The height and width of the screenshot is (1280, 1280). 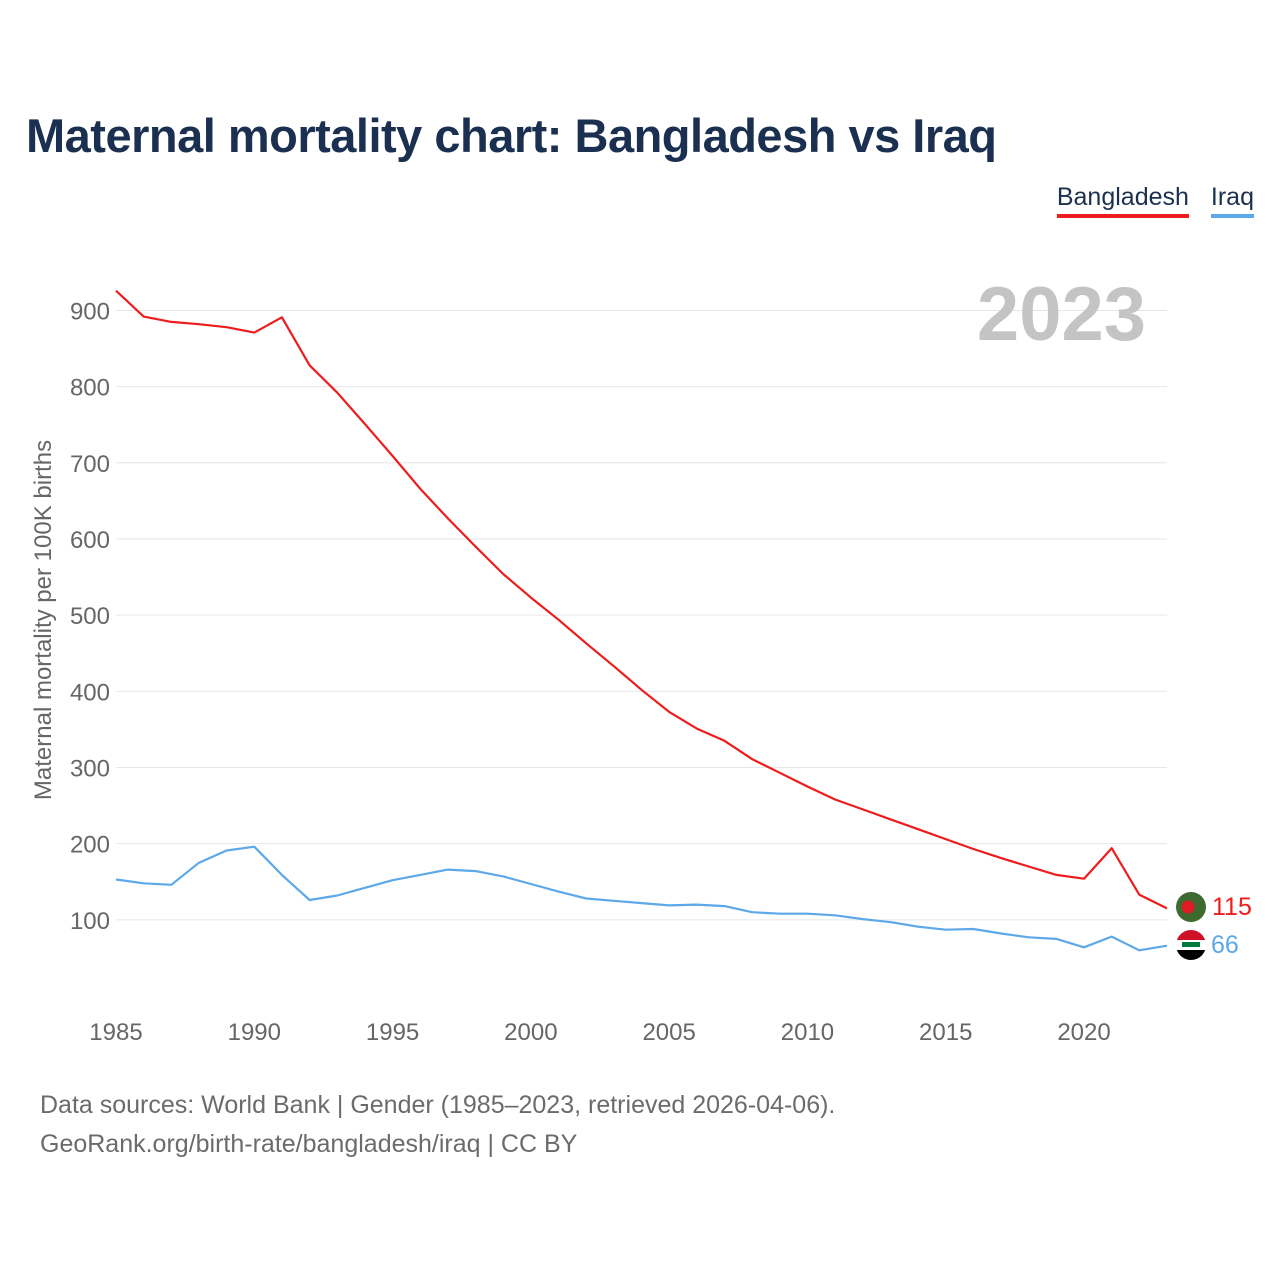 I want to click on x-tick-label: 2010, so click(x=807, y=1032).